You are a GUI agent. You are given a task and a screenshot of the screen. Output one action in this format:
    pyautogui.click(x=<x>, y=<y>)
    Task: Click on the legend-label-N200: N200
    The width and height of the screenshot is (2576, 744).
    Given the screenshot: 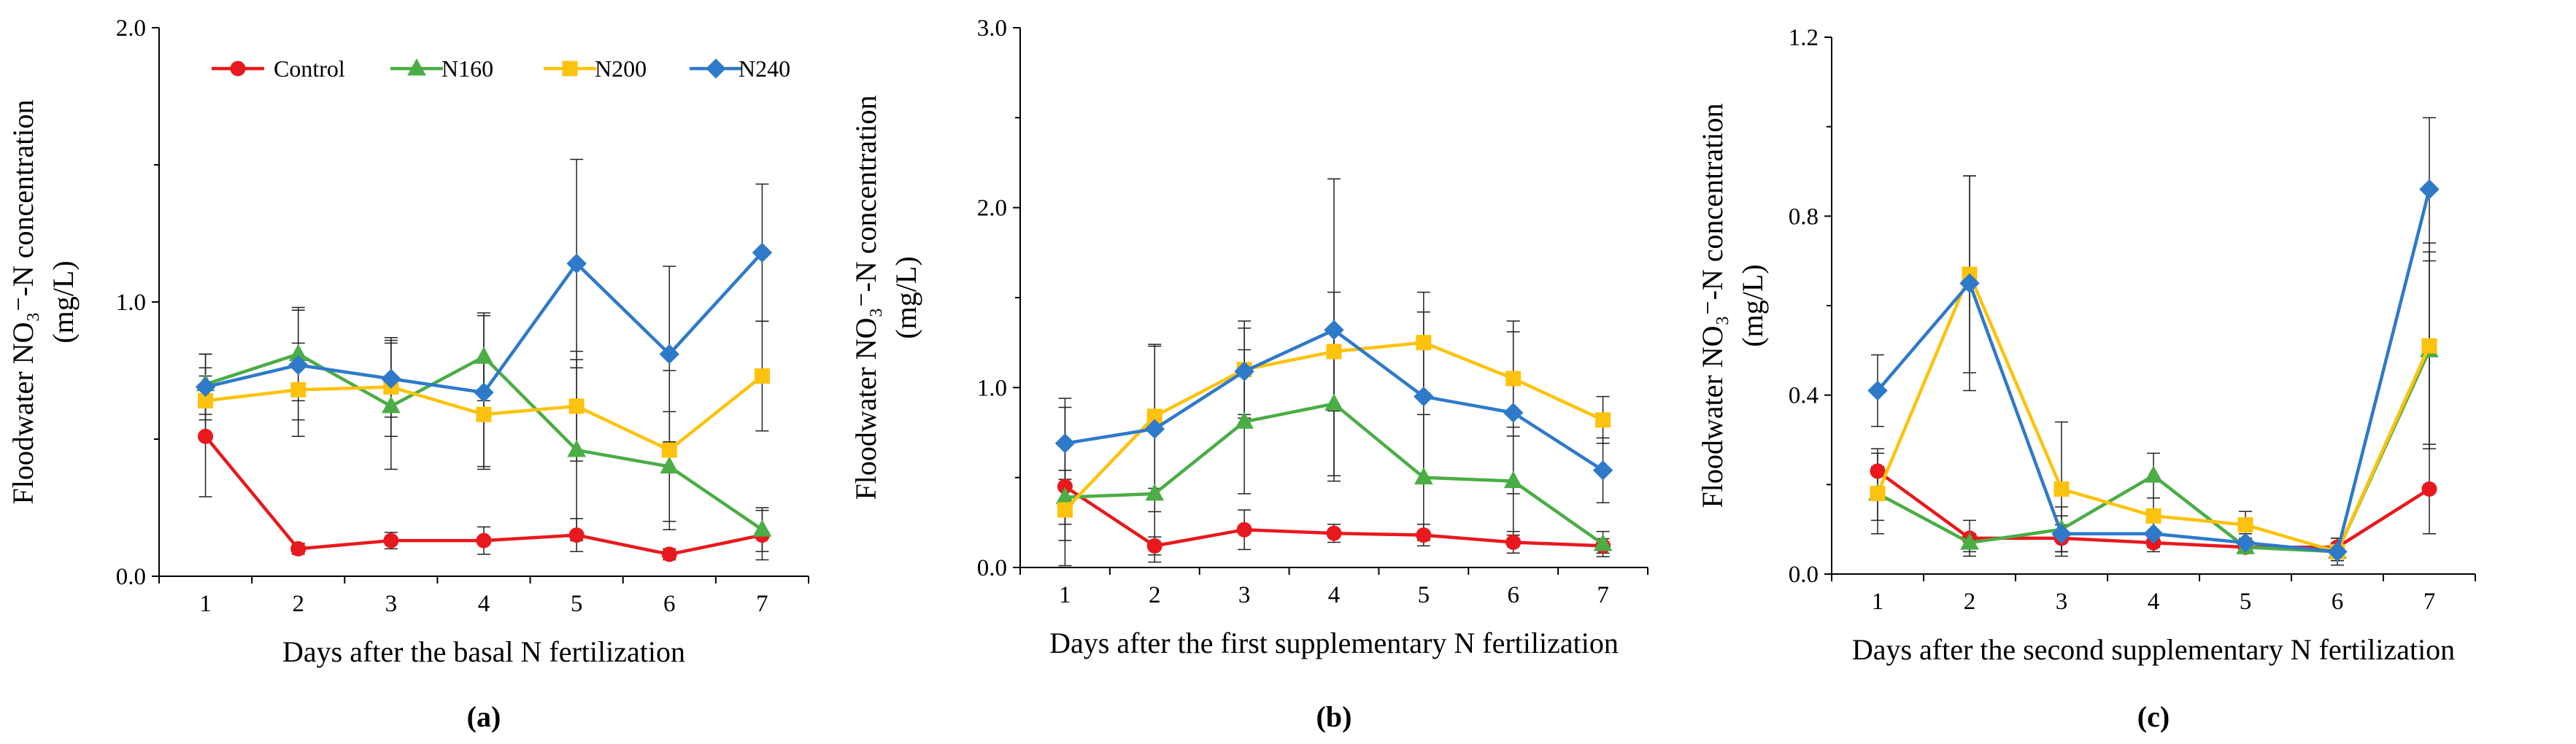 What is the action you would take?
    pyautogui.click(x=621, y=68)
    